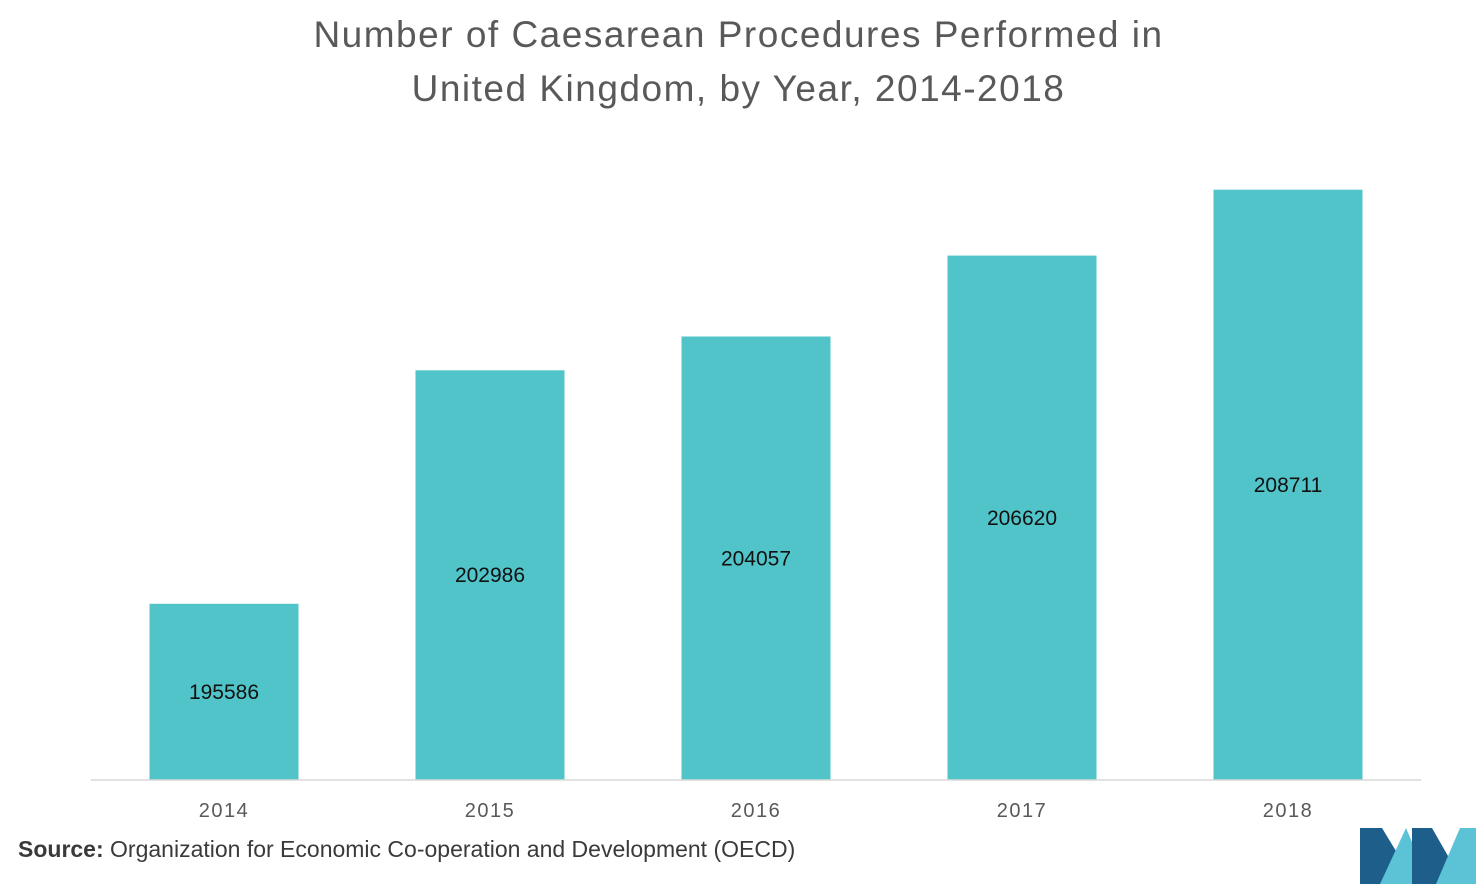  I want to click on brand-logo, so click(1418, 856).